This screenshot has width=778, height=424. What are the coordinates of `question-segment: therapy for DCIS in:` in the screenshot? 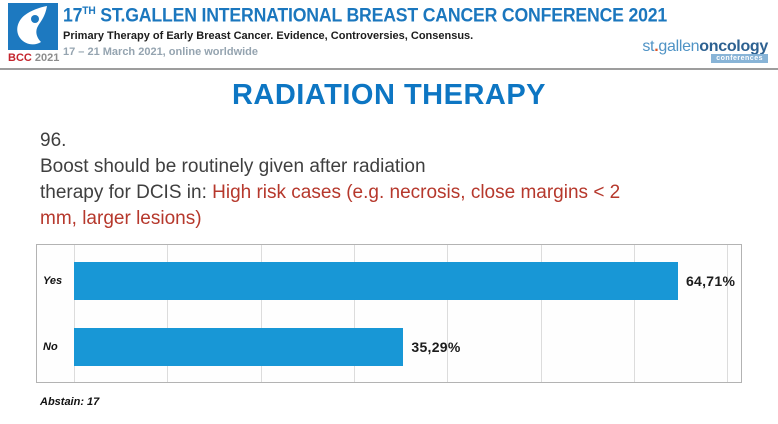 It's located at (126, 192).